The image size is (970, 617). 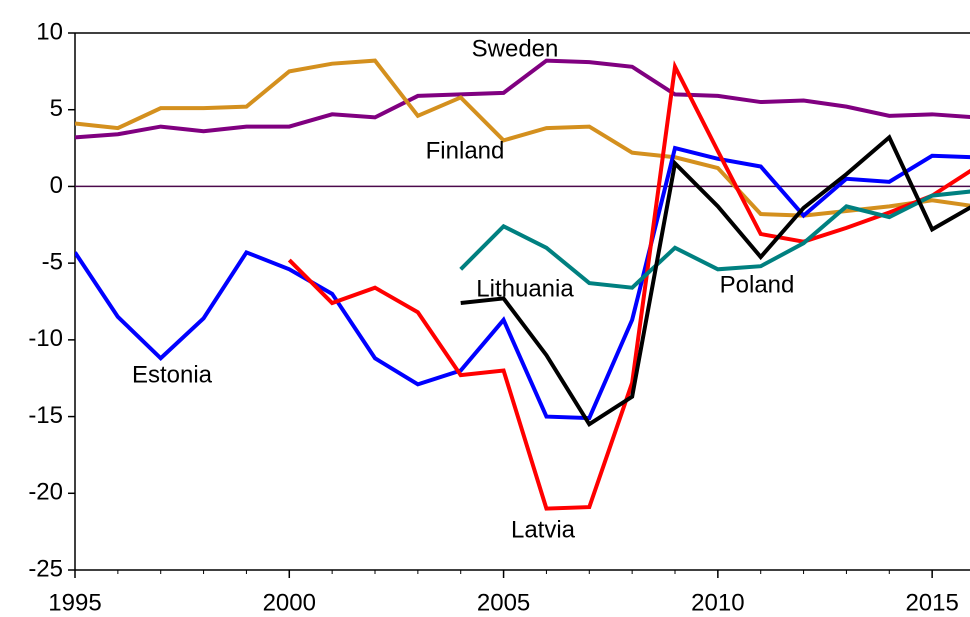 I want to click on series-label: Estonia, so click(x=172, y=374).